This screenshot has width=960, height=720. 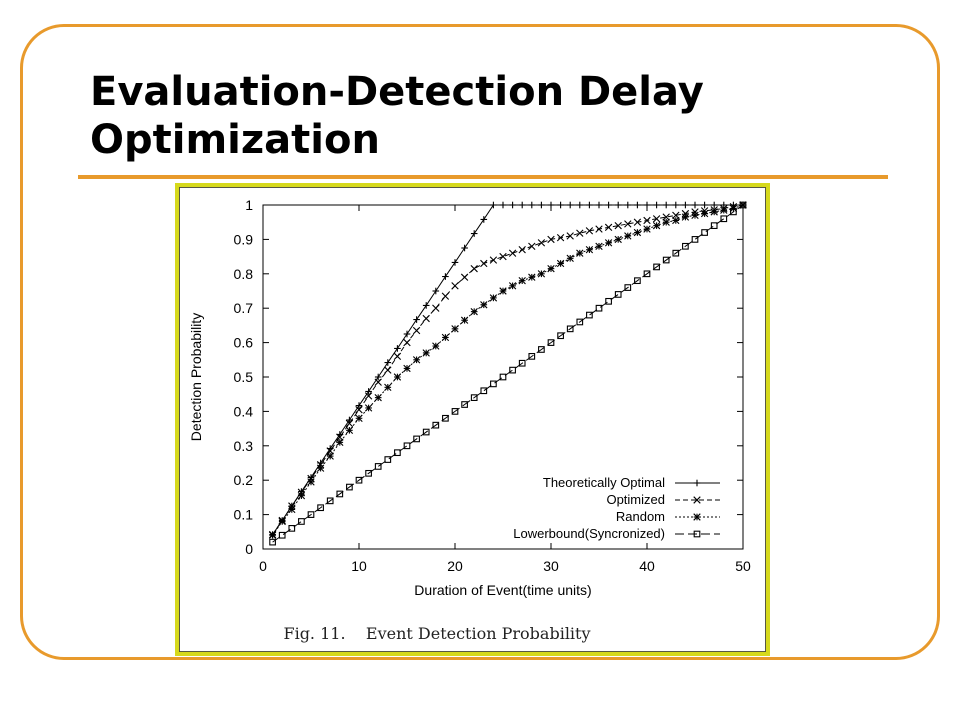 I want to click on x-tick-label: 10, so click(x=359, y=566).